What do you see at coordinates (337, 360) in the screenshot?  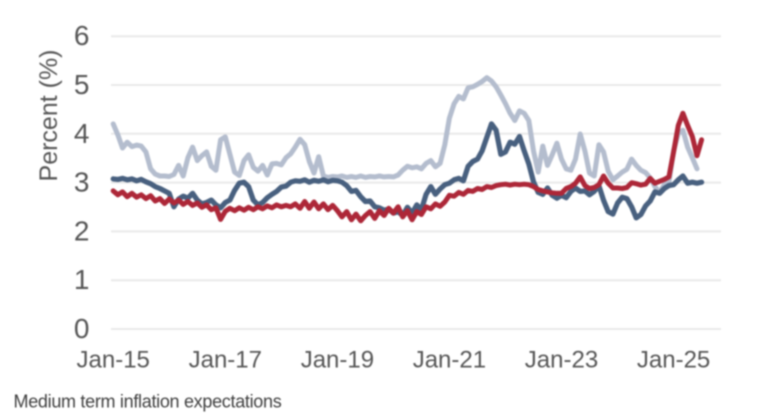 I see `svg-text: Jan-19` at bounding box center [337, 360].